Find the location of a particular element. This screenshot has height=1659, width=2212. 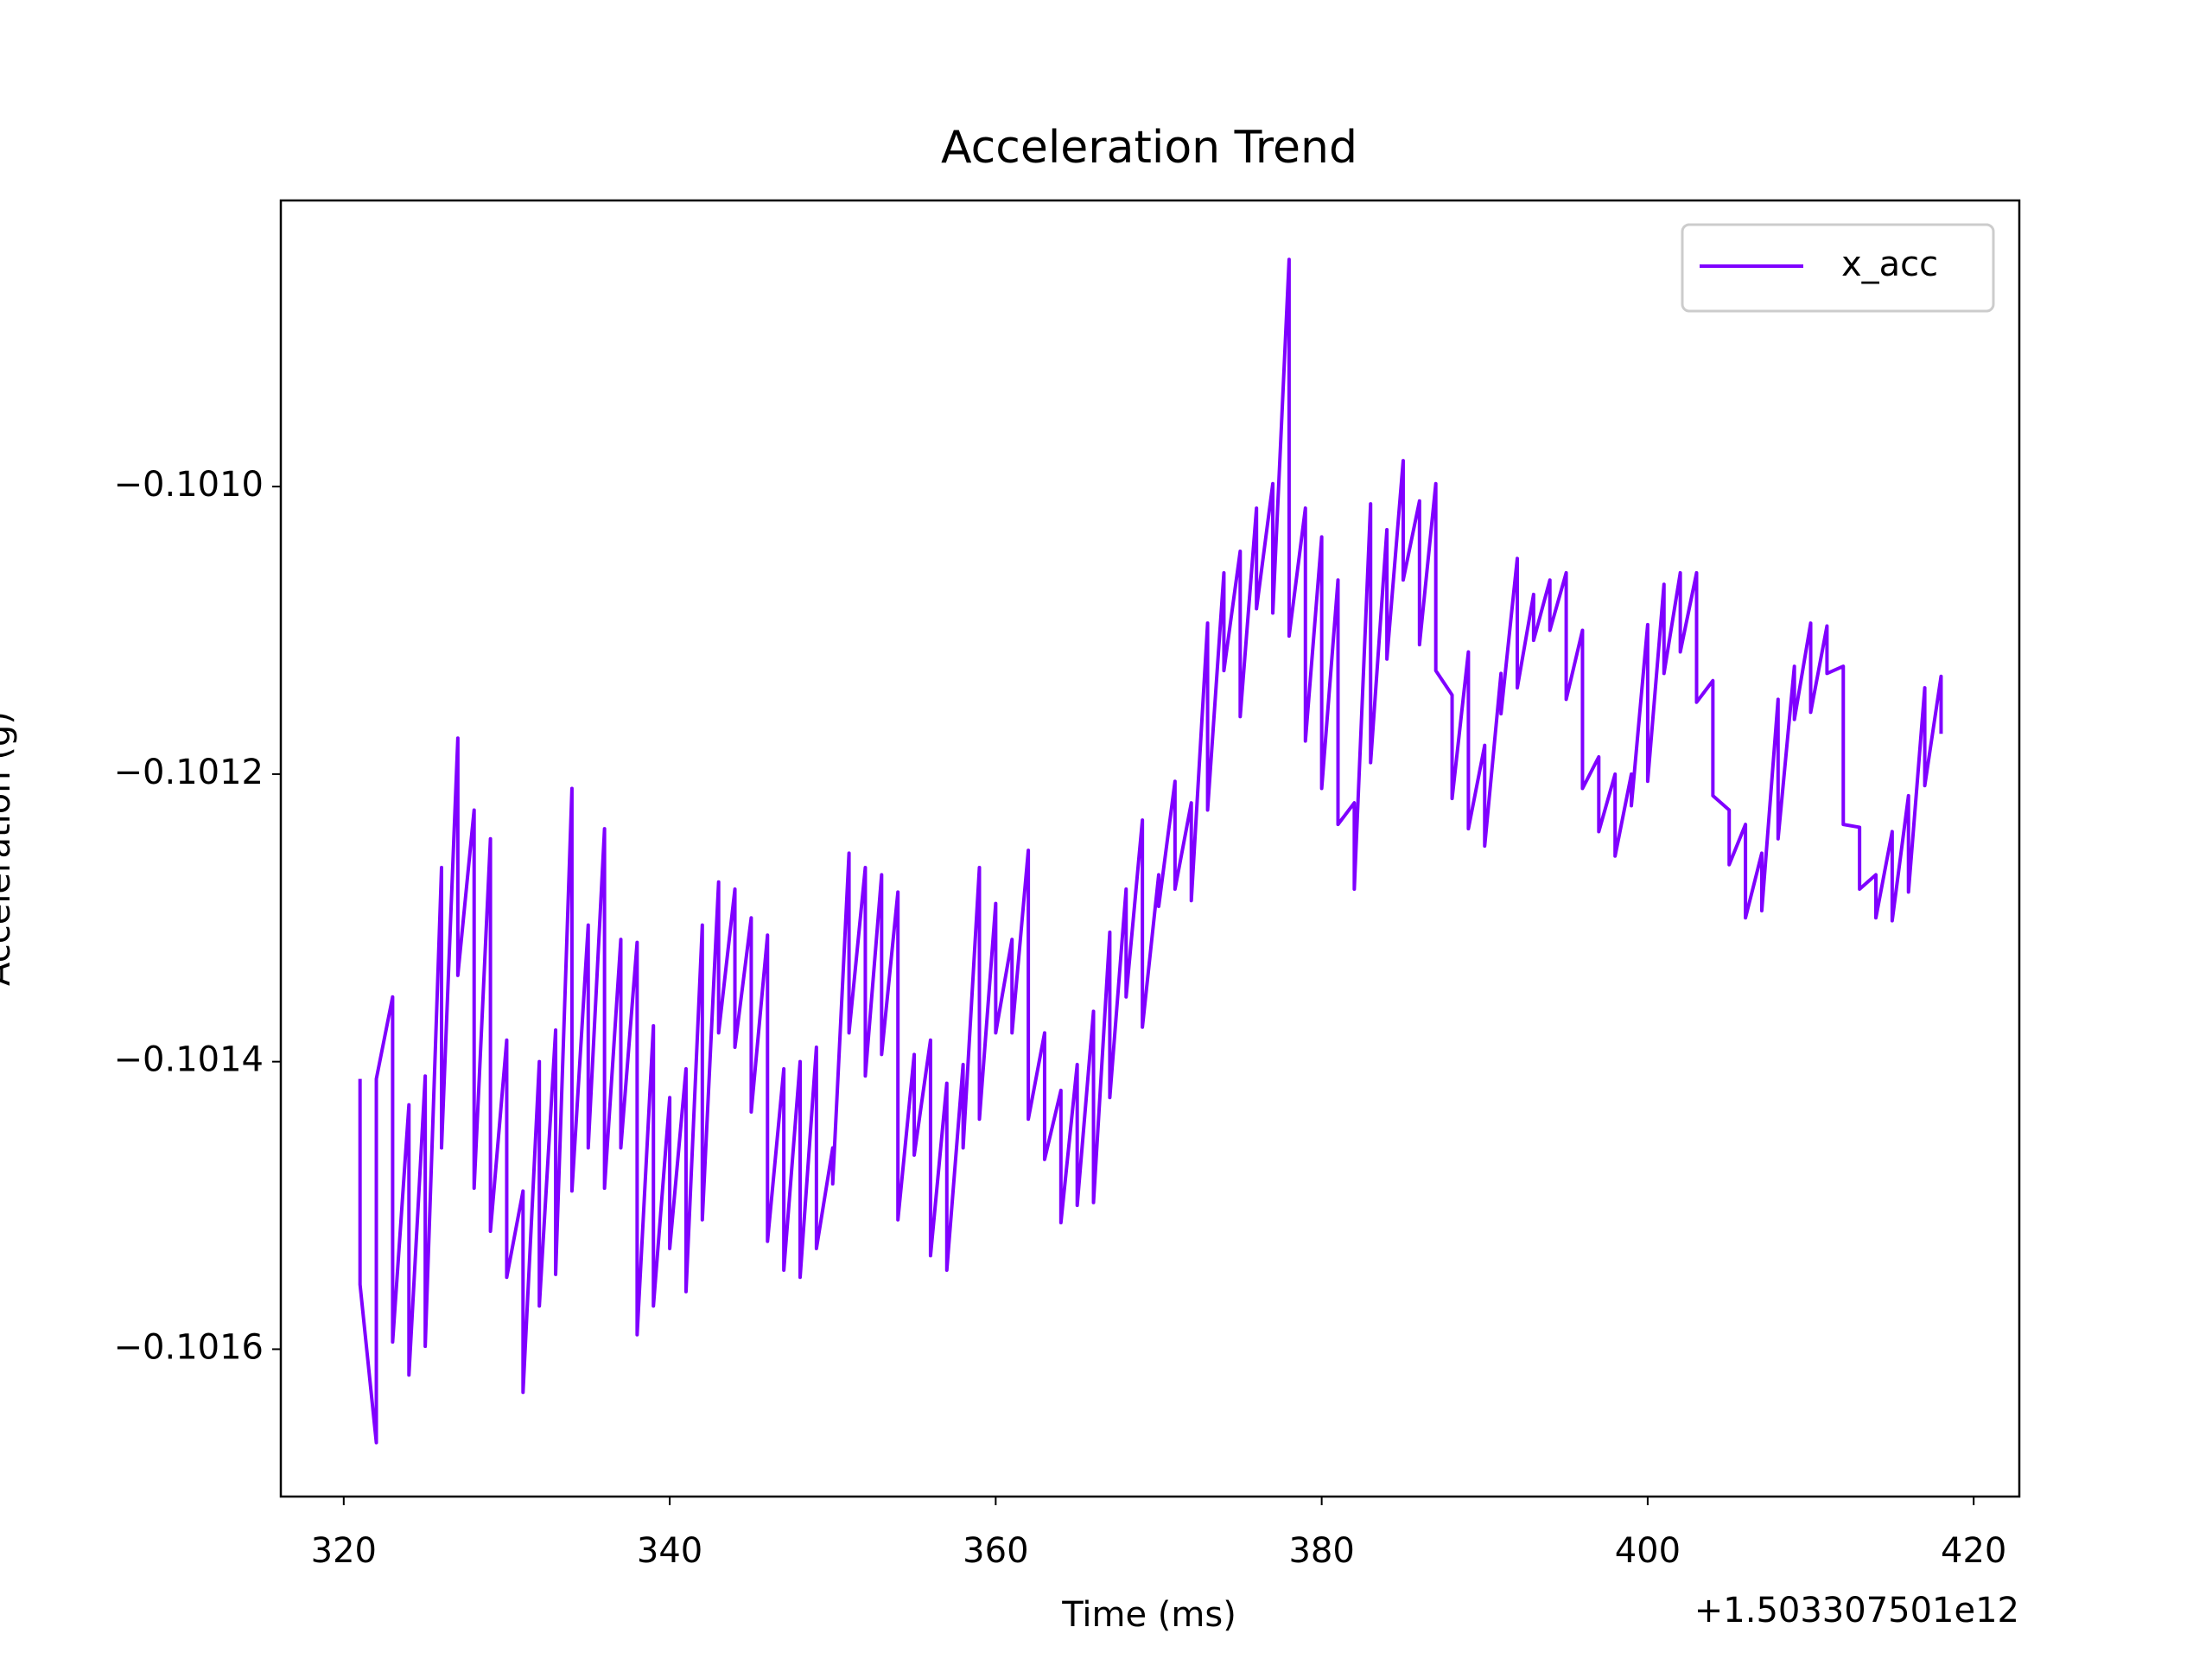

x-tick-label: 340 is located at coordinates (669, 1551).